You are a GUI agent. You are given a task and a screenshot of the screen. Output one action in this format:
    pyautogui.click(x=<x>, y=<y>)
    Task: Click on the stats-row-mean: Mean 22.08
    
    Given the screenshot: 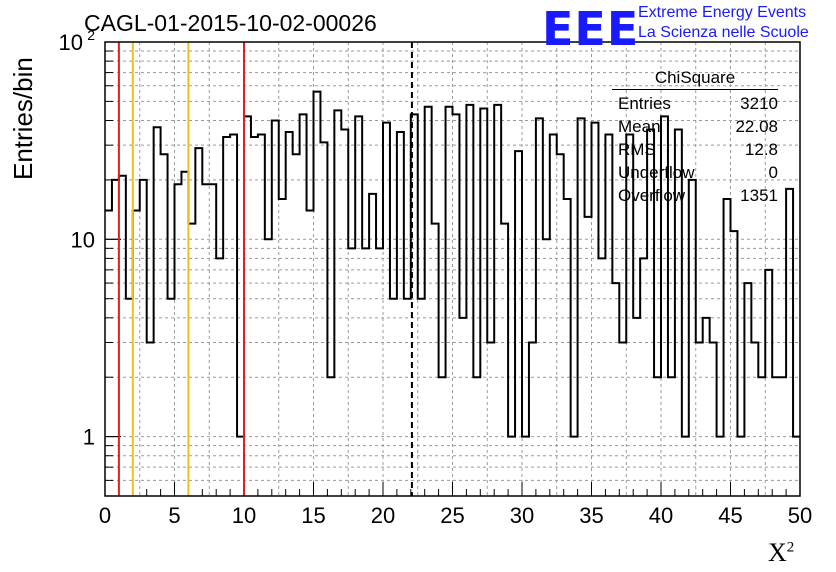 What is the action you would take?
    pyautogui.click(x=695, y=126)
    